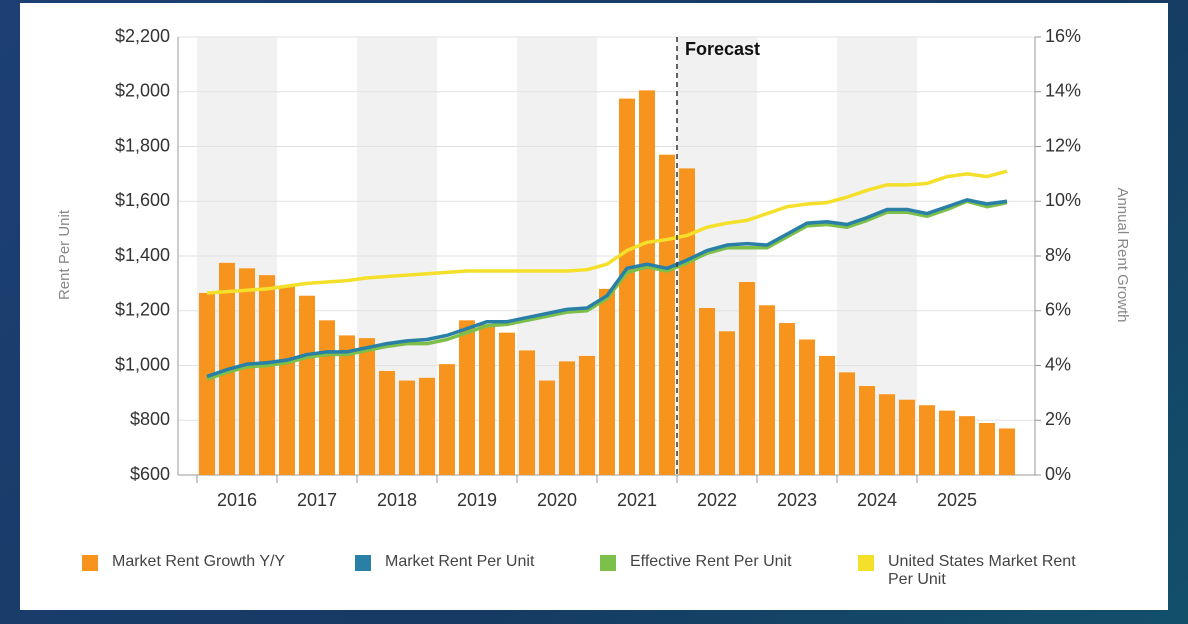 This screenshot has height=624, width=1188. I want to click on y2-tick-label: 8%, so click(1058, 255).